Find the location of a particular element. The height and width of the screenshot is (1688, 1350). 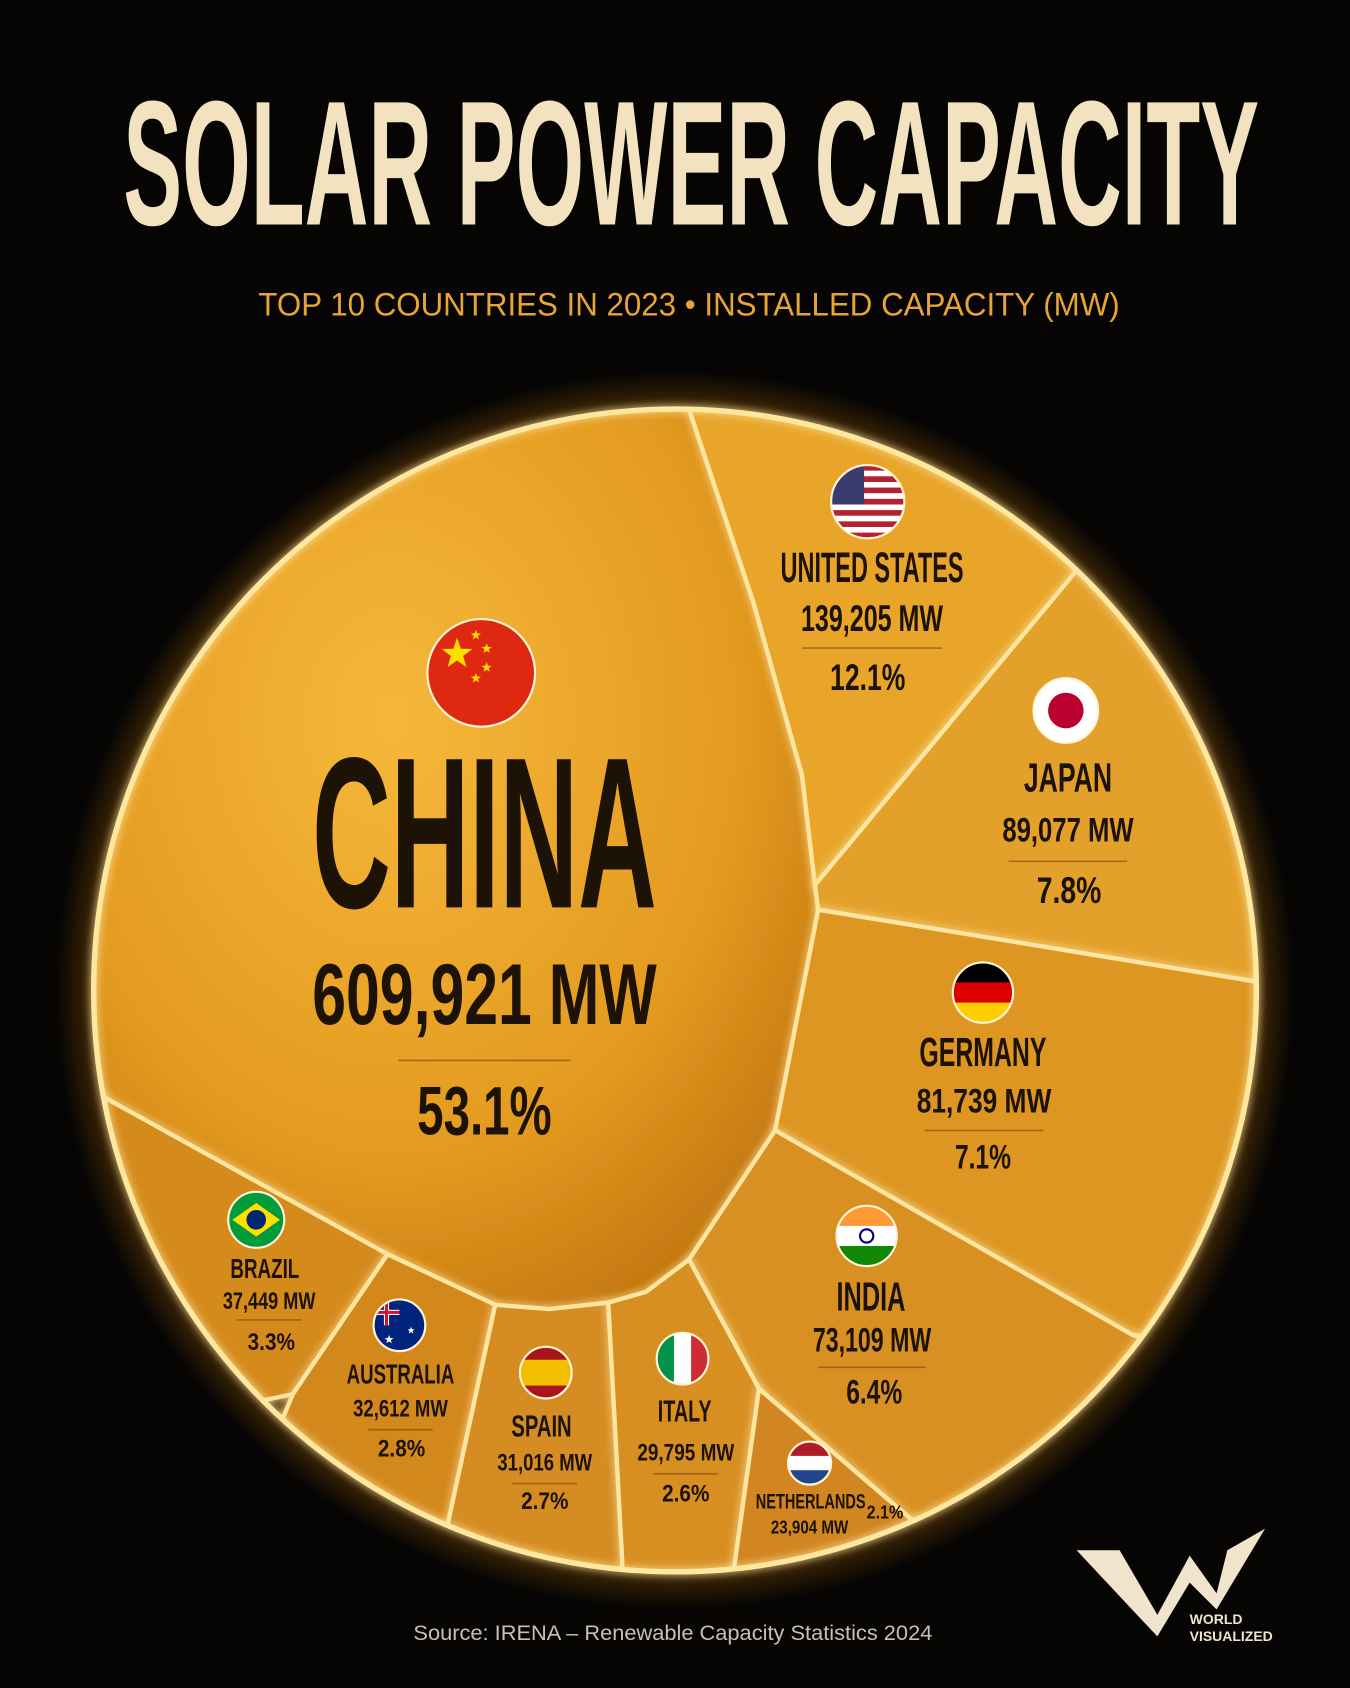

country-label: SPAIN 31,016 MW 2.7% is located at coordinates (545, 1430).